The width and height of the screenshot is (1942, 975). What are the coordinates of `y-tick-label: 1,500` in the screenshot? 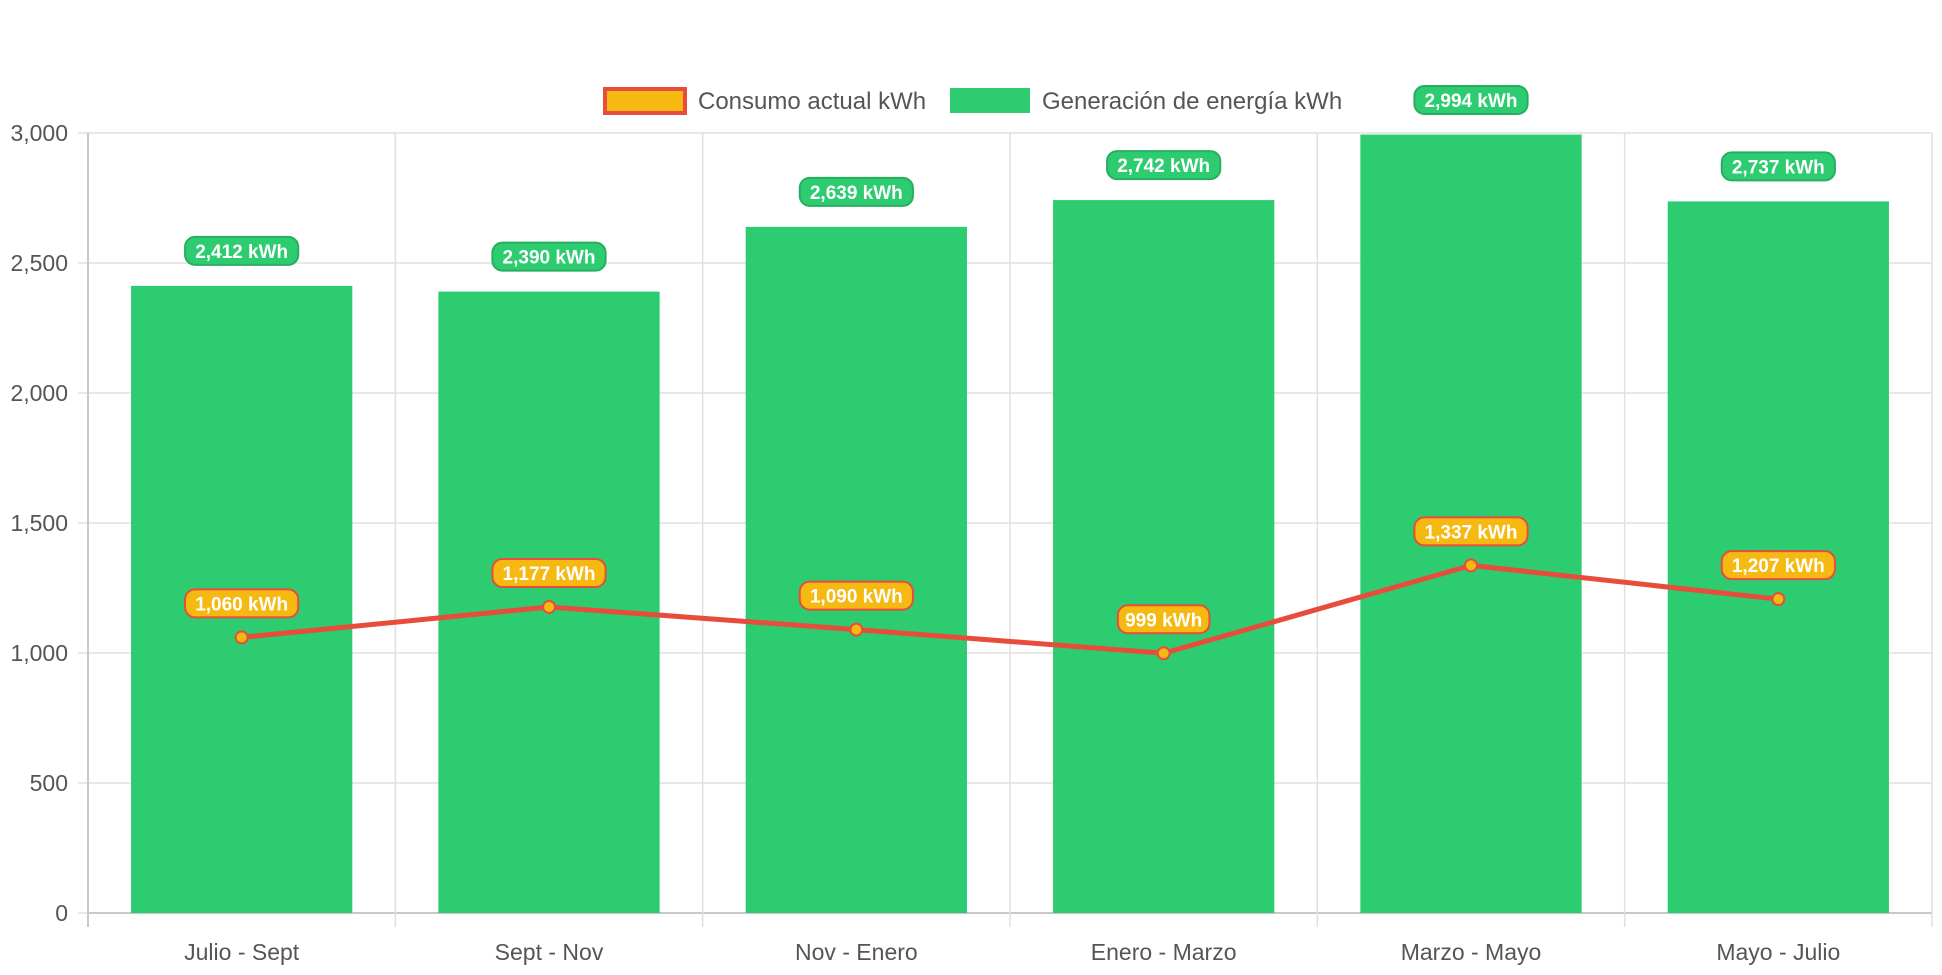 It's located at (39, 523).